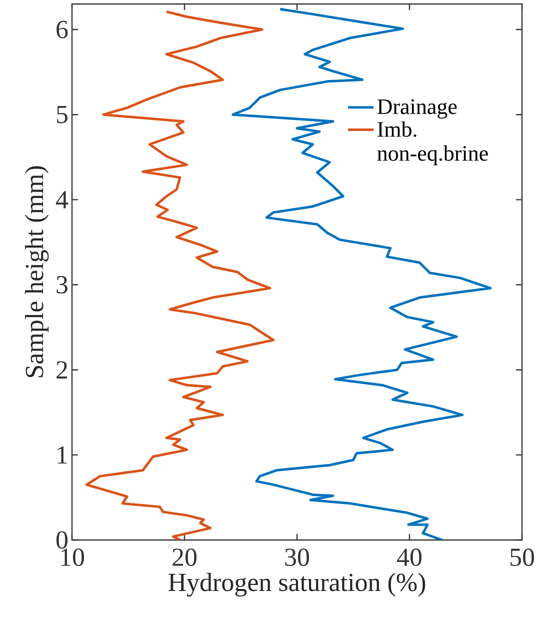 The height and width of the screenshot is (634, 536). What do you see at coordinates (432, 143) in the screenshot?
I see `legend-label: Imb. non-eq.brine` at bounding box center [432, 143].